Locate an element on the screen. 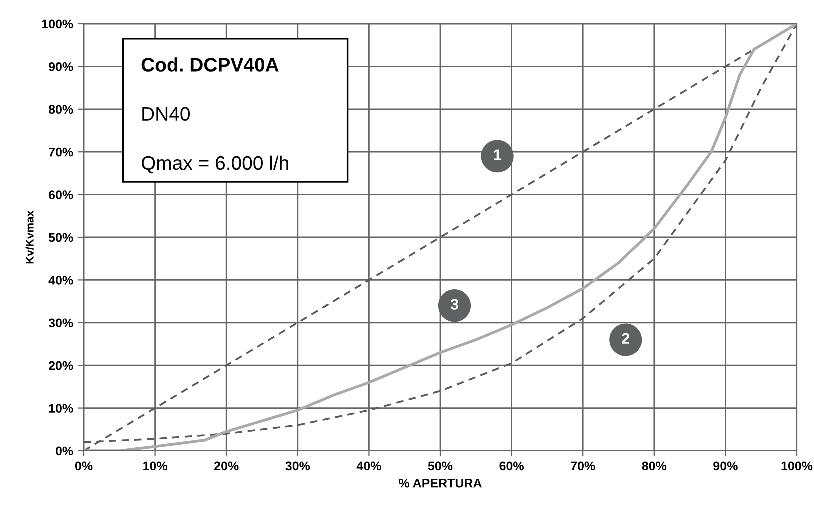 The height and width of the screenshot is (511, 814). x-tick-label: 40% is located at coordinates (369, 466).